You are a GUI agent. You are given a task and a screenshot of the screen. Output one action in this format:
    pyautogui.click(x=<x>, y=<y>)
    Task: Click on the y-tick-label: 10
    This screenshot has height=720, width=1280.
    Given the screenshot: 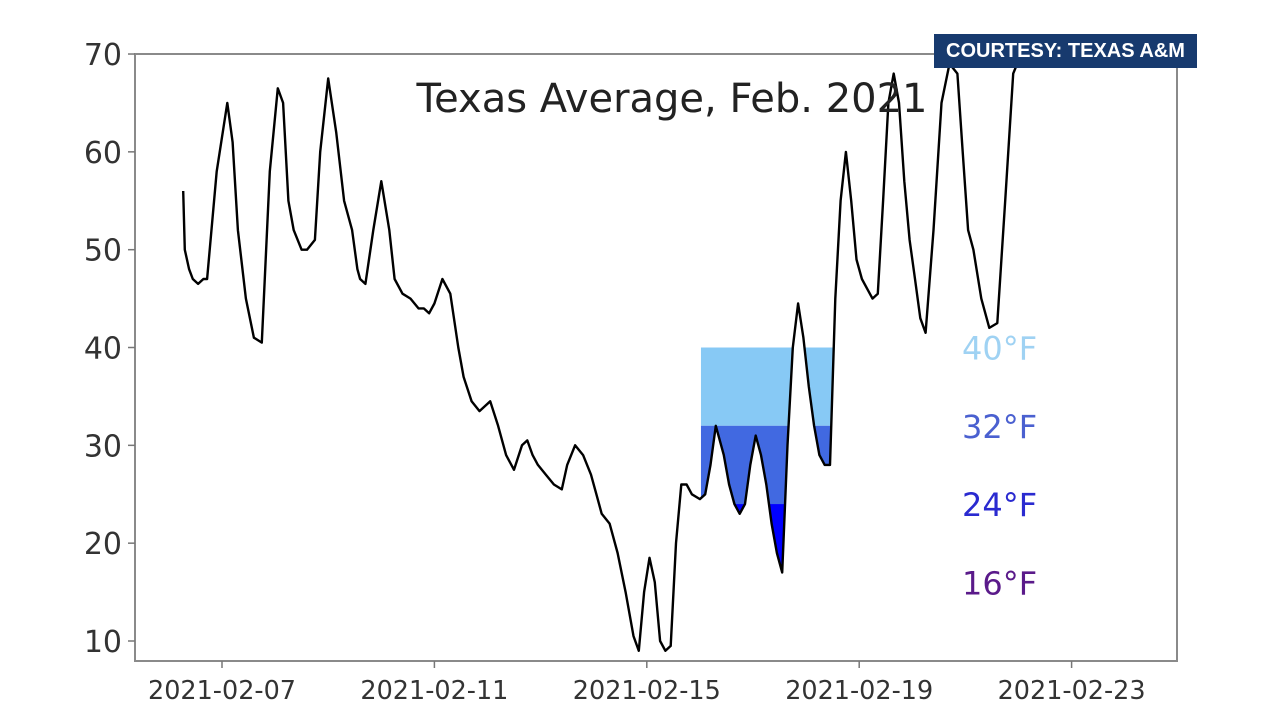 What is the action you would take?
    pyautogui.click(x=103, y=642)
    